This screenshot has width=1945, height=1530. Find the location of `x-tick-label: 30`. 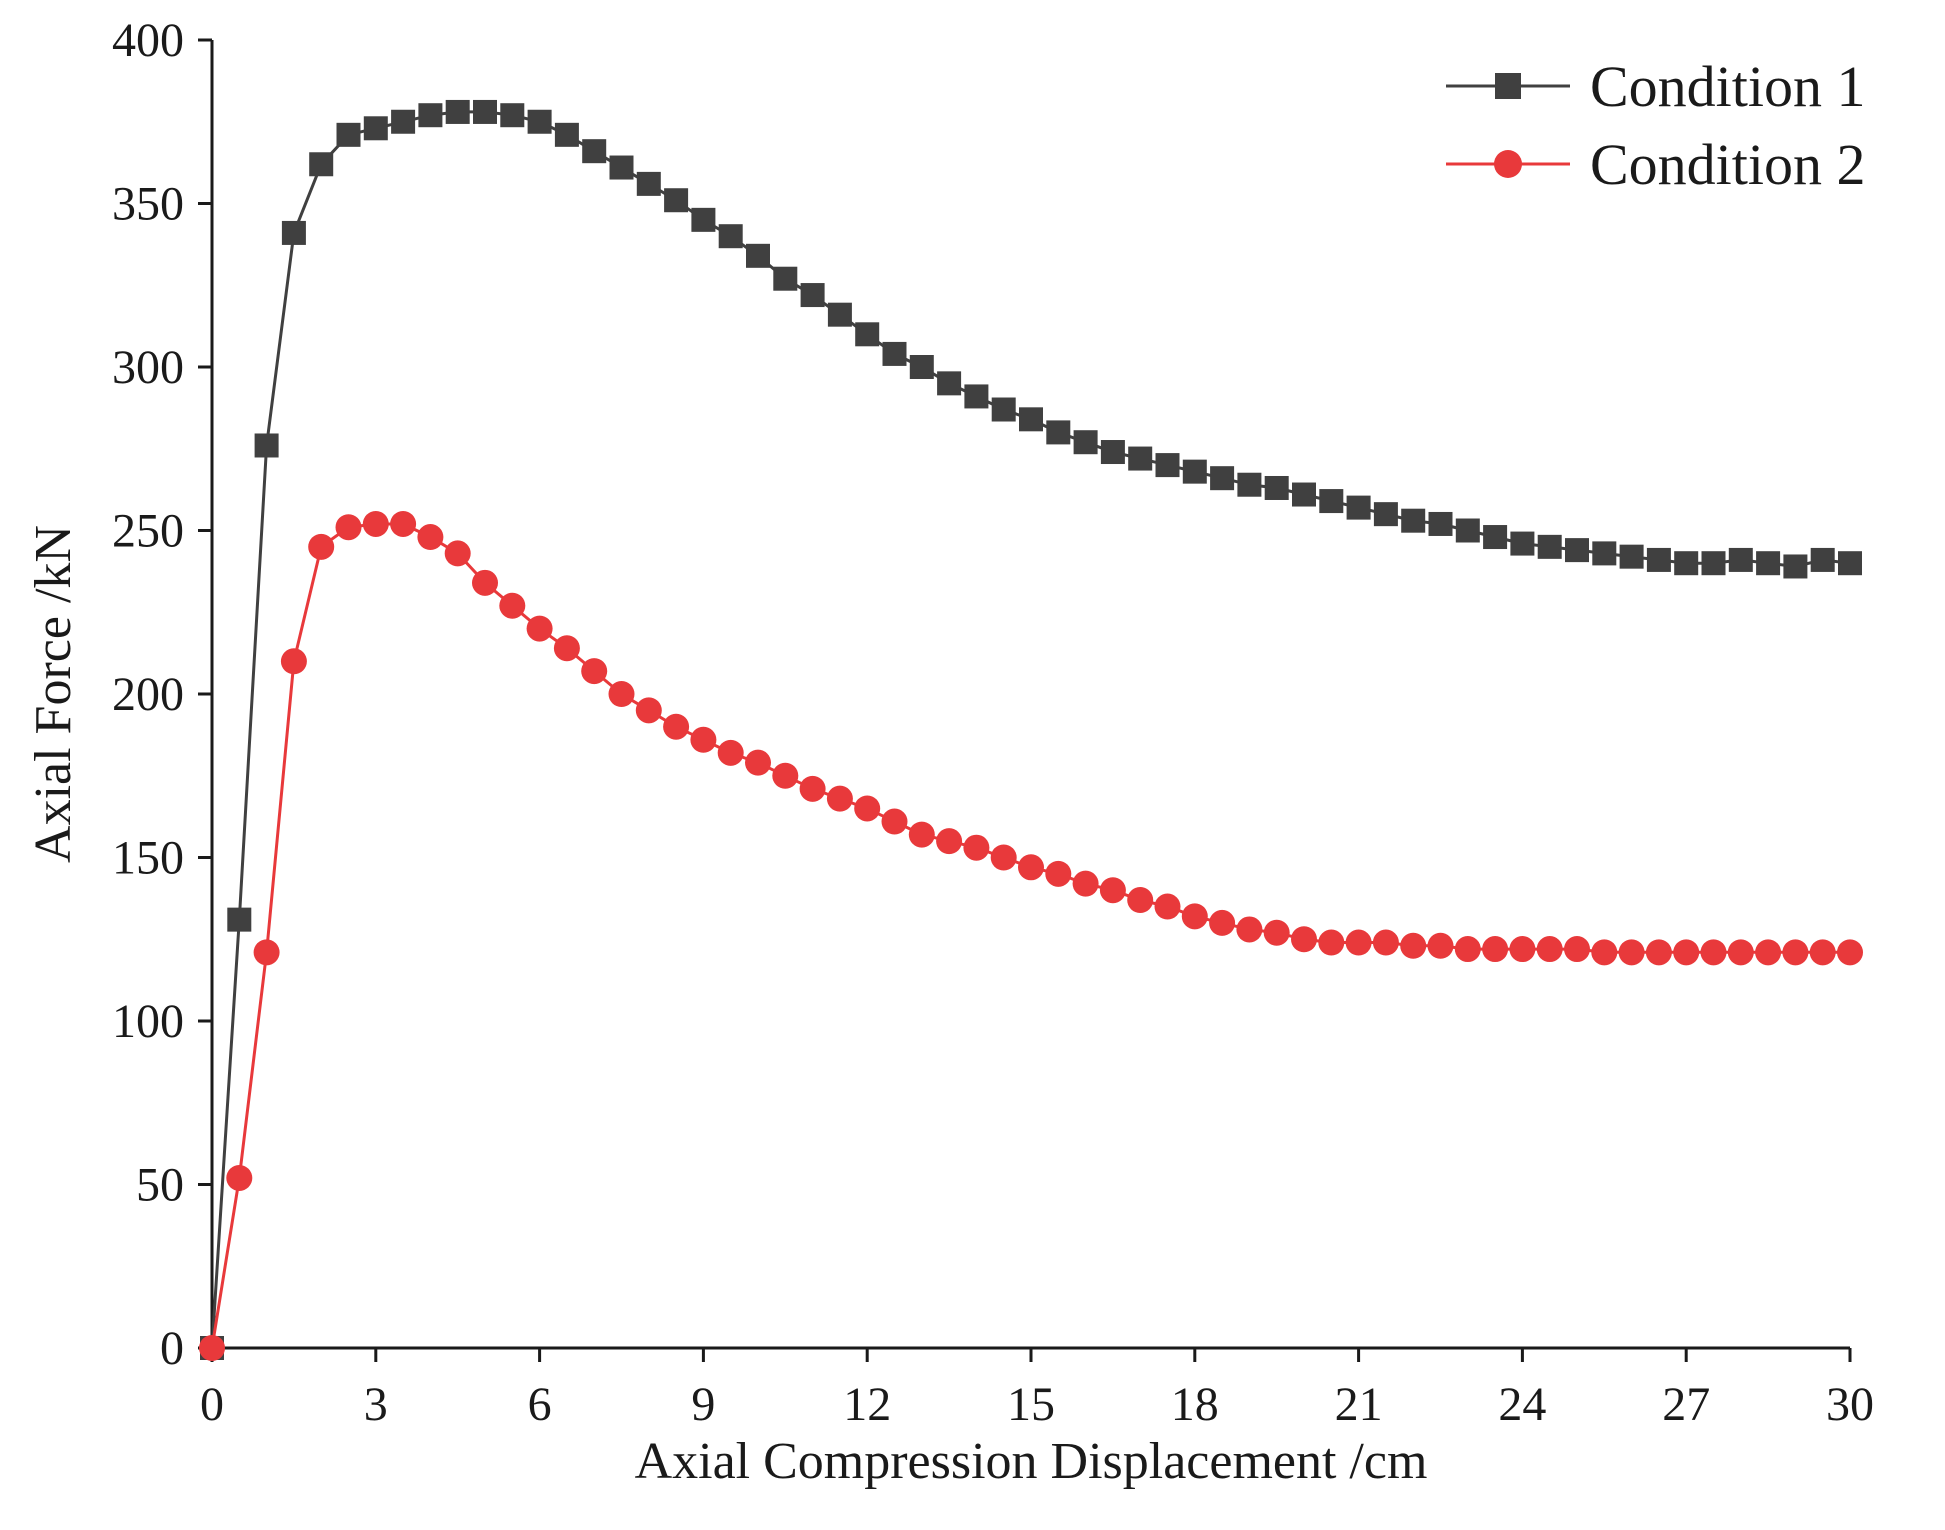

x-tick-label: 30 is located at coordinates (1850, 1404).